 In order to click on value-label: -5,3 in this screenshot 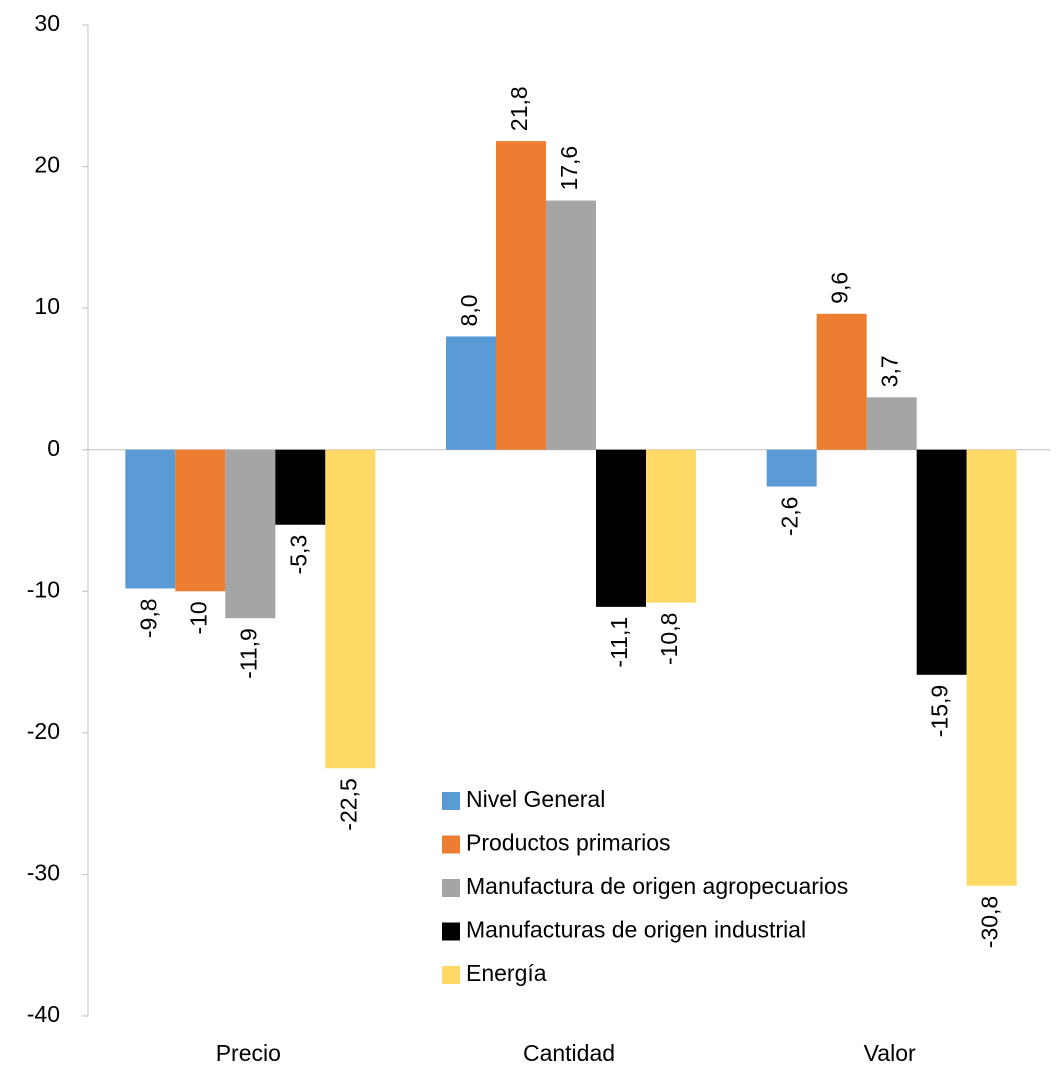, I will do `click(298, 555)`.